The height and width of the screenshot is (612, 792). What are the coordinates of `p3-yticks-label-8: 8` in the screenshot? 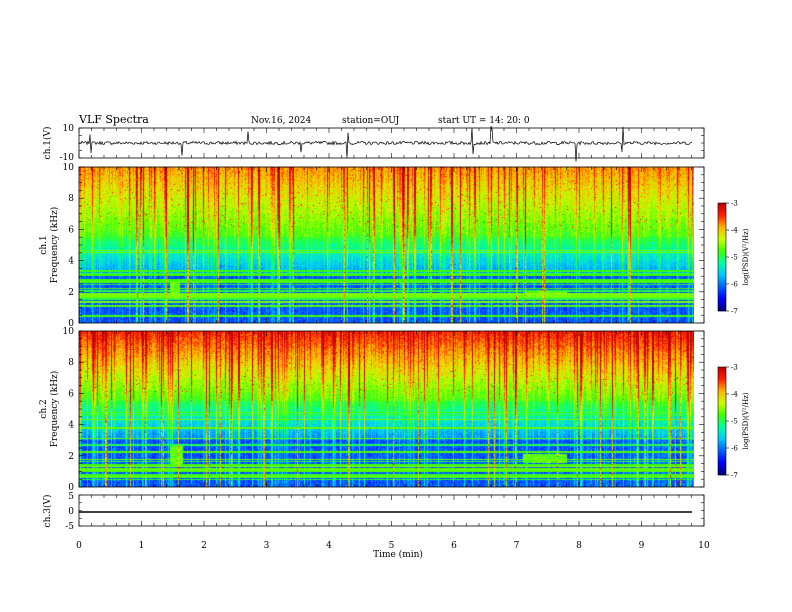 It's located at (71, 363).